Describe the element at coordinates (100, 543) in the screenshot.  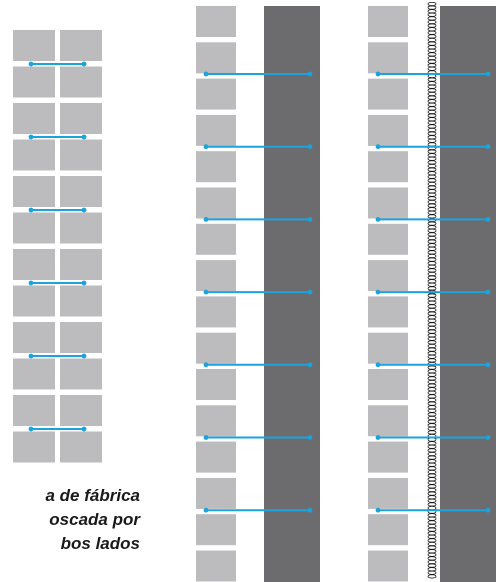
I see `caption-line-3: bos lados` at that location.